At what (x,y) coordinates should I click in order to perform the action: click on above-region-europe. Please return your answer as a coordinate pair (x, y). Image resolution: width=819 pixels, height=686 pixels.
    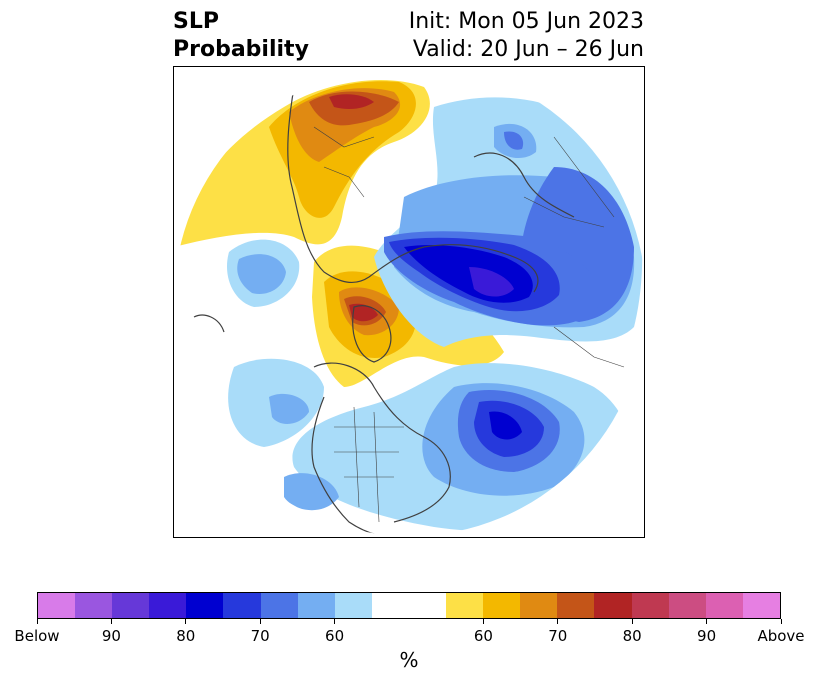
    Looking at the image, I should click on (302, 163).